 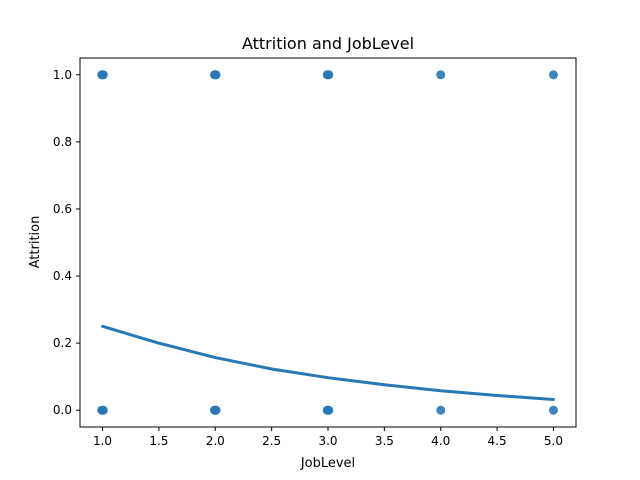 What do you see at coordinates (271, 441) in the screenshot?
I see `x-tick-label: 2.5` at bounding box center [271, 441].